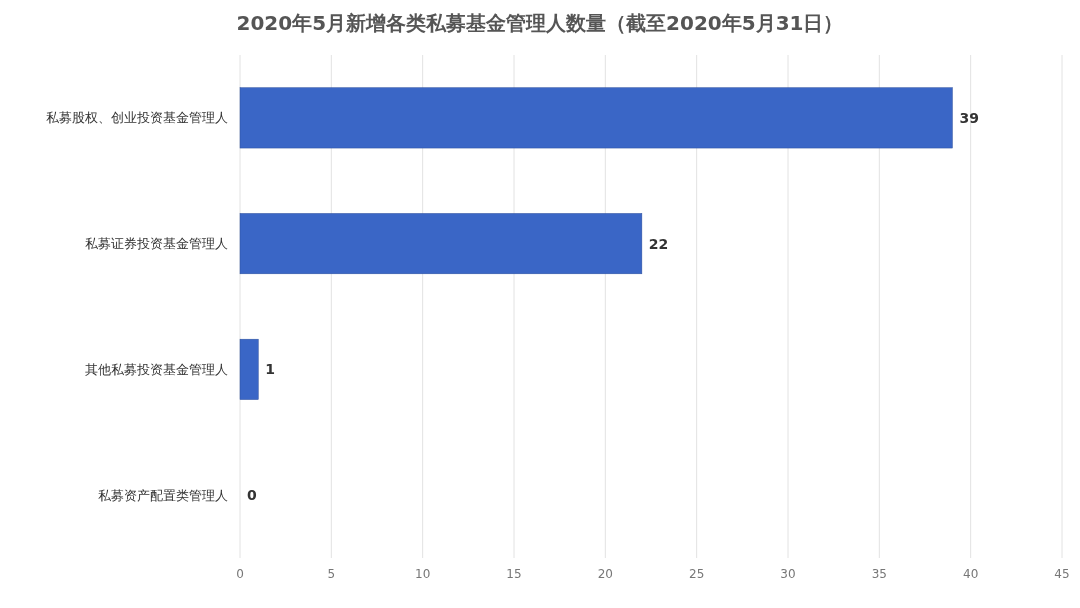 The width and height of the screenshot is (1080, 608). I want to click on x-tick-label: 30, so click(788, 574).